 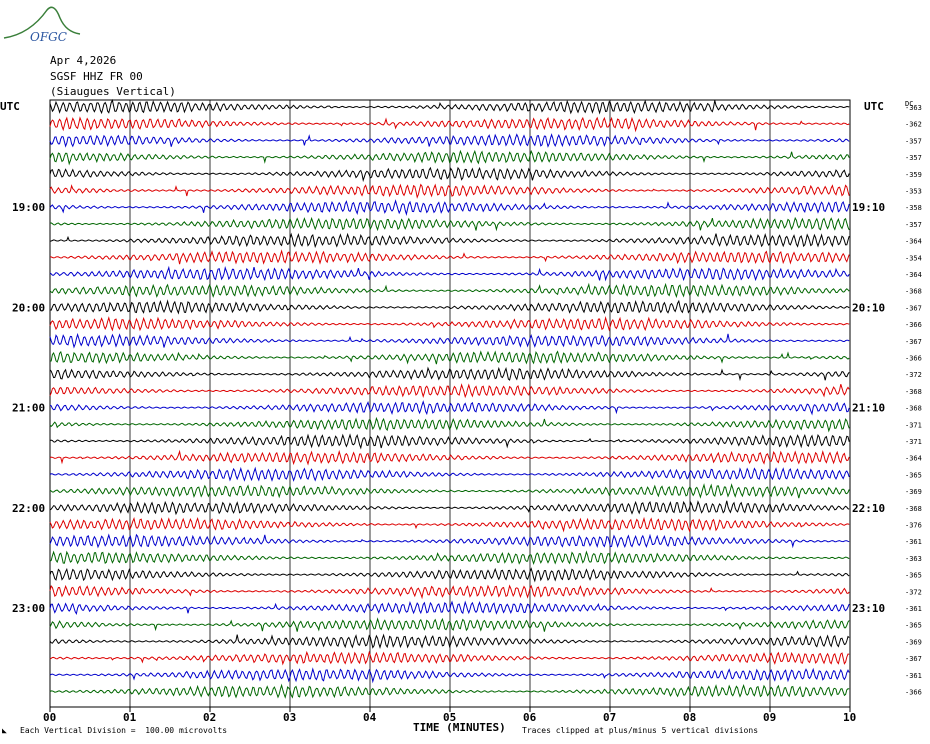 I want to click on dc-offset-label: -359, so click(x=913, y=175).